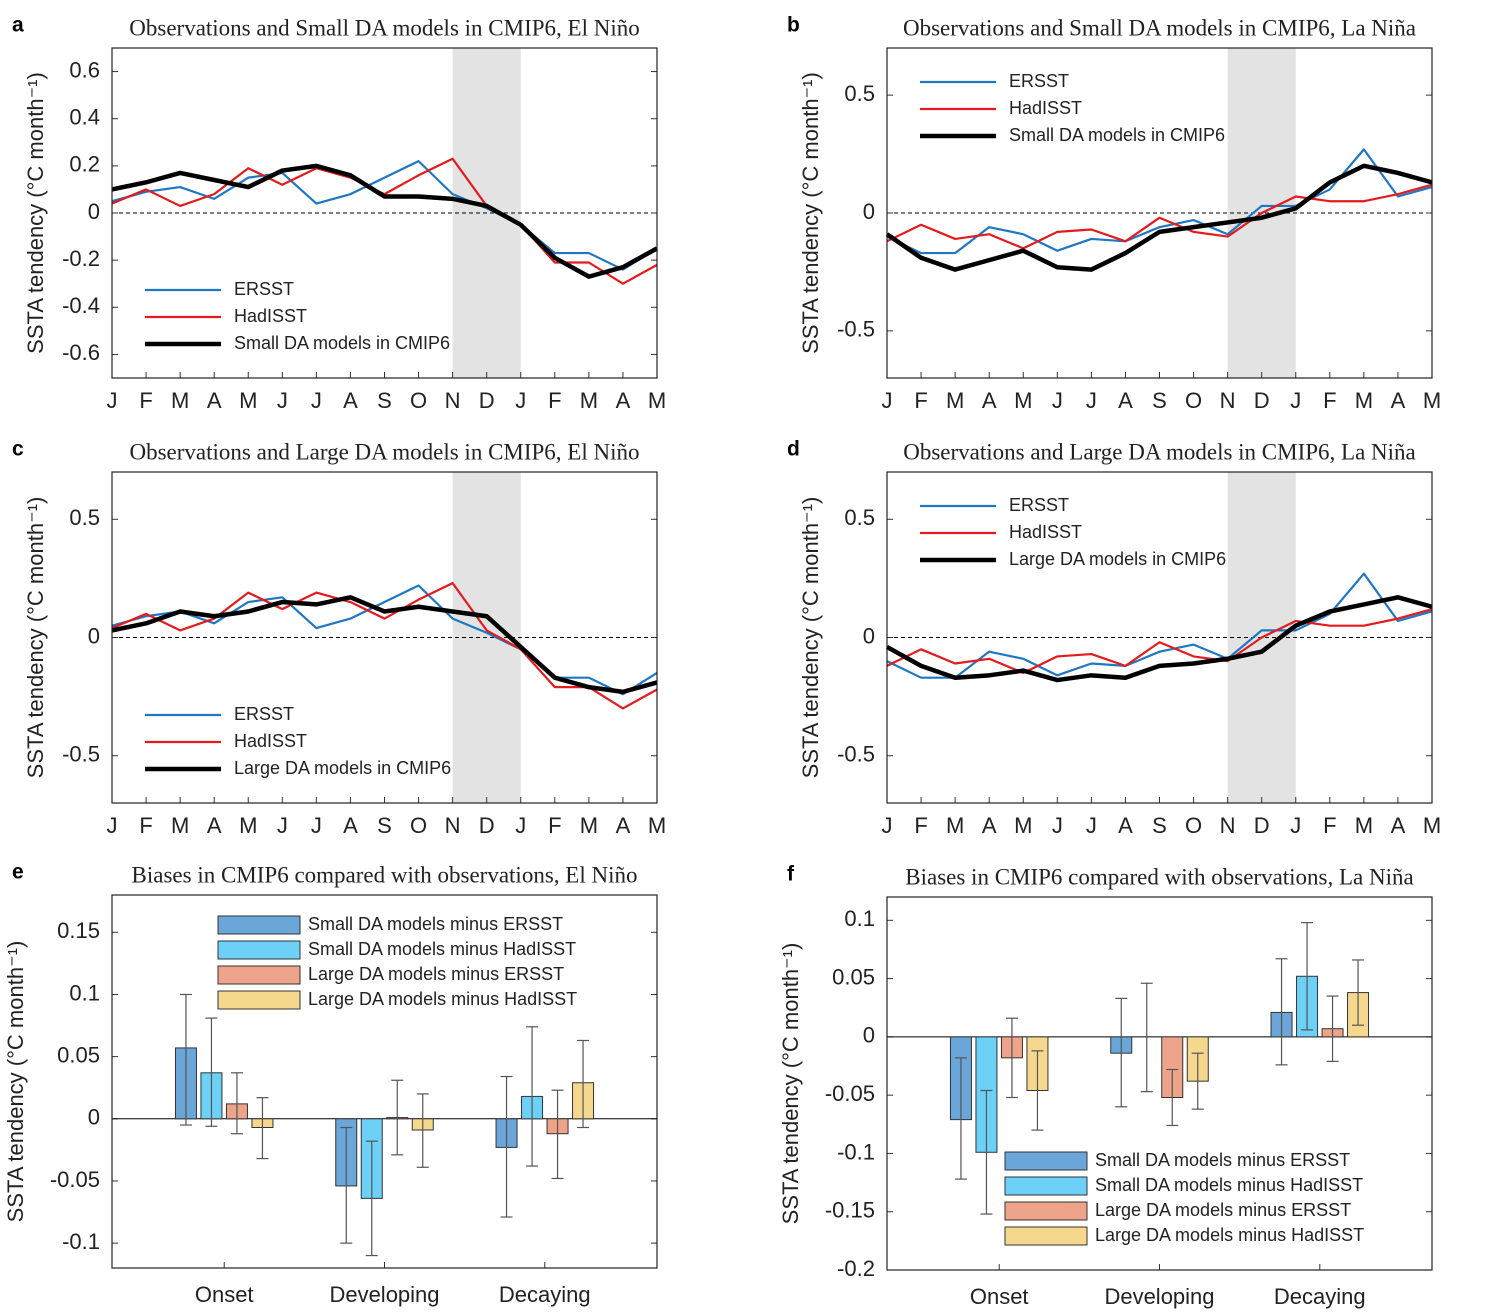 The height and width of the screenshot is (1314, 1500). I want to click on panel-letter: d, so click(793, 449).